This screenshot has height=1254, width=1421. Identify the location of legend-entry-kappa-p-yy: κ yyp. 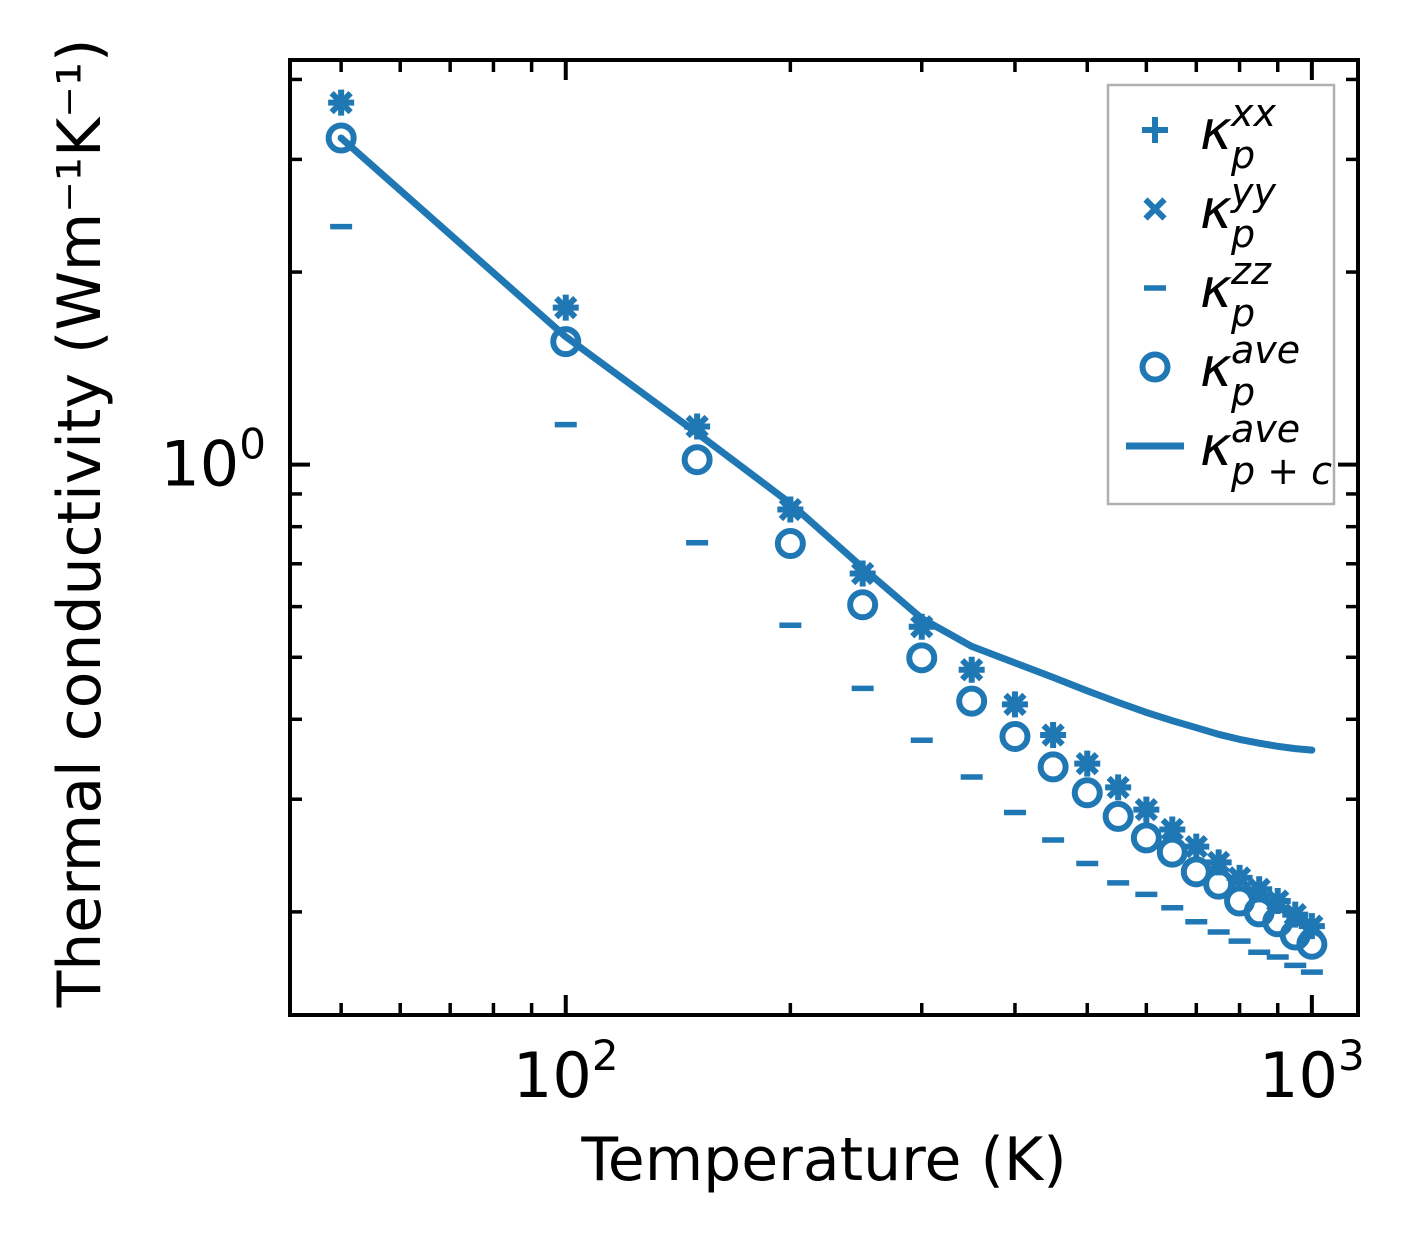
(1209, 213).